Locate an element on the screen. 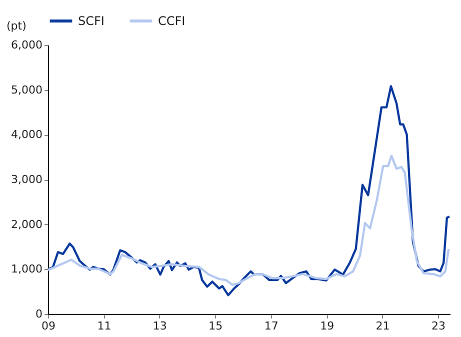 The width and height of the screenshot is (461, 337). y-tick-label: 6,000 is located at coordinates (26, 45).